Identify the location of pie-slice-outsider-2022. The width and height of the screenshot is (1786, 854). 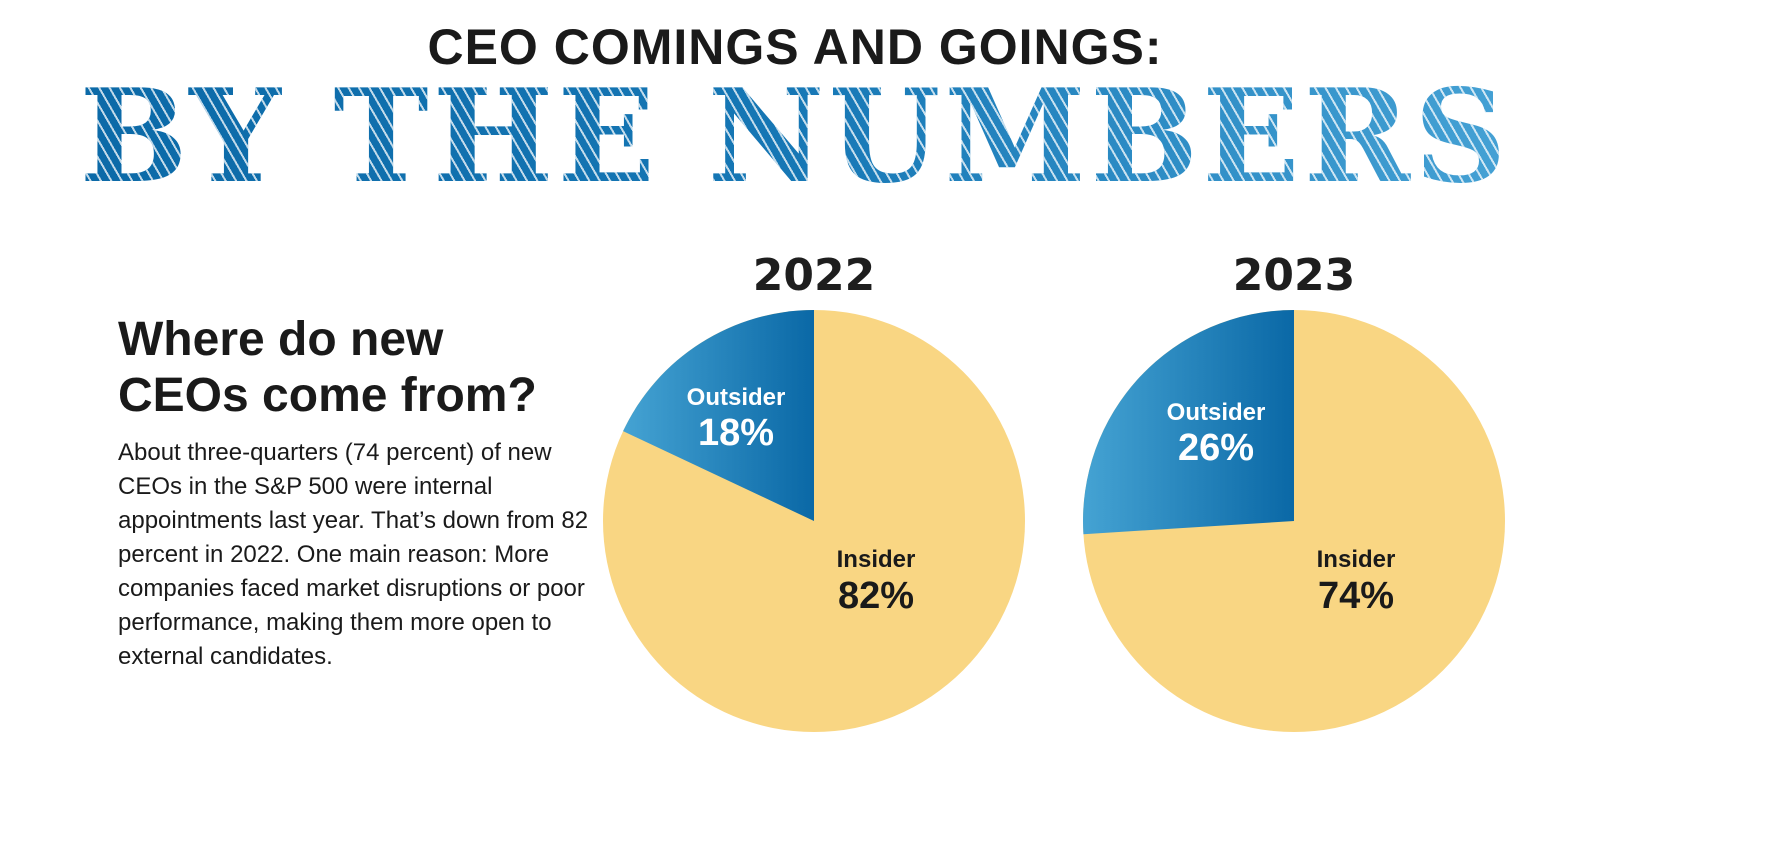
(718, 415).